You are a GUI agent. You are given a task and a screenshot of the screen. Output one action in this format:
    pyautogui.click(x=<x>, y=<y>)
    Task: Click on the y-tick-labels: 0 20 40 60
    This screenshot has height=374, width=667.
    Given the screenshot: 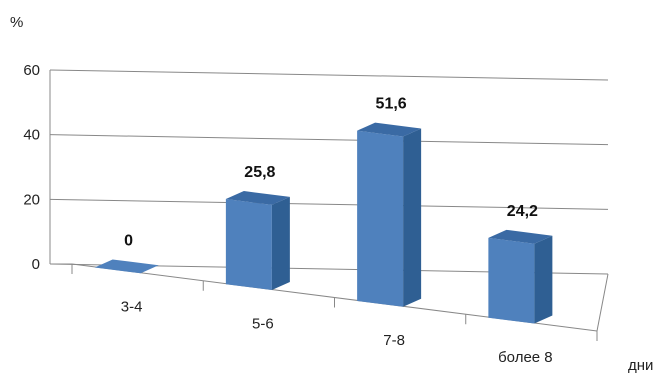 What is the action you would take?
    pyautogui.click(x=31, y=167)
    